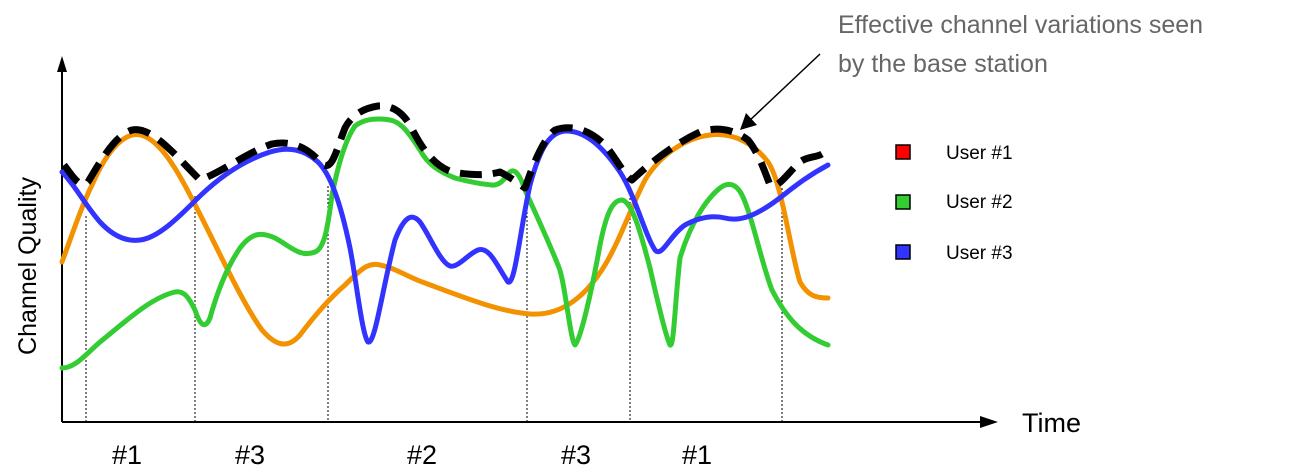 The image size is (1305, 475). I want to click on legend-item-user-2: User #2, so click(954, 202).